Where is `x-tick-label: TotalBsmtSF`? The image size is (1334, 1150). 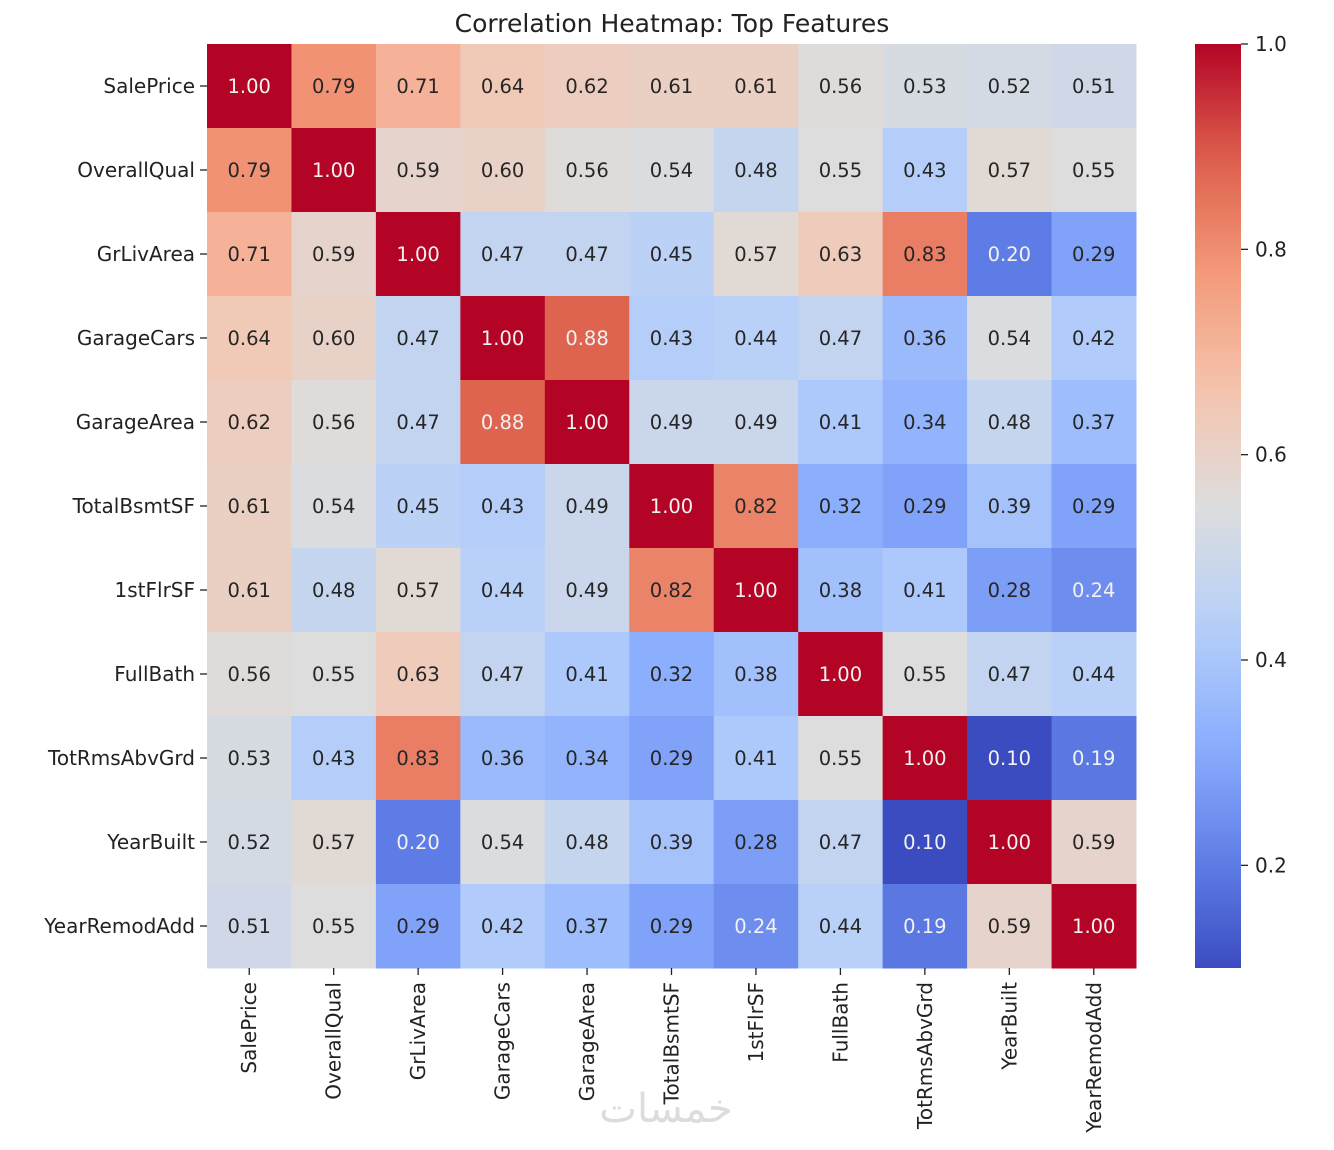
x-tick-label: TotalBsmtSF is located at coordinates (672, 1043).